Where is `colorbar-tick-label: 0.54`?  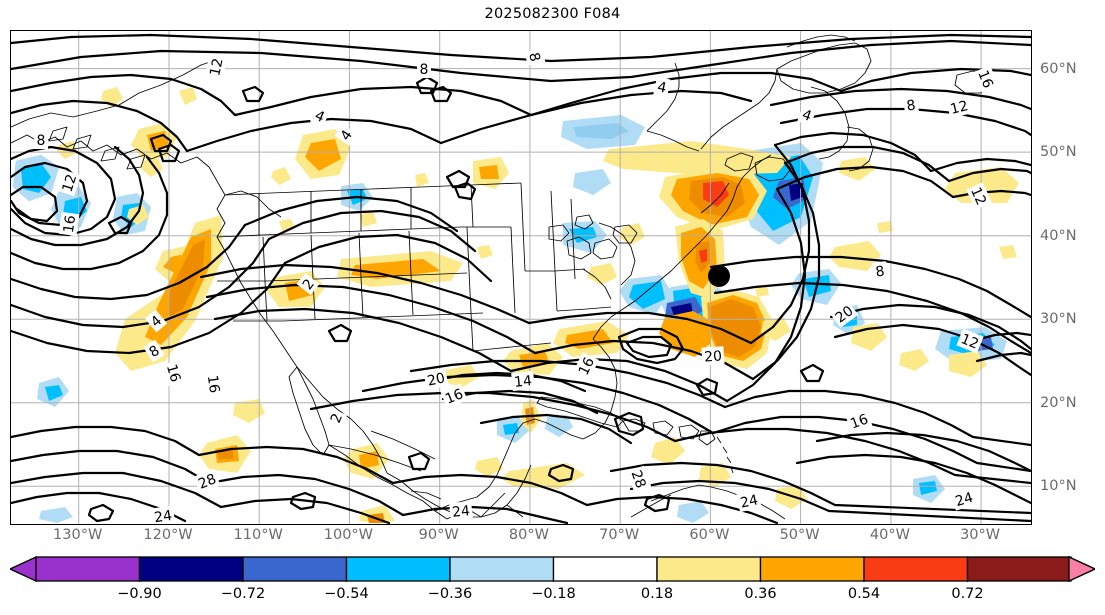
colorbar-tick-label: 0.54 is located at coordinates (864, 594).